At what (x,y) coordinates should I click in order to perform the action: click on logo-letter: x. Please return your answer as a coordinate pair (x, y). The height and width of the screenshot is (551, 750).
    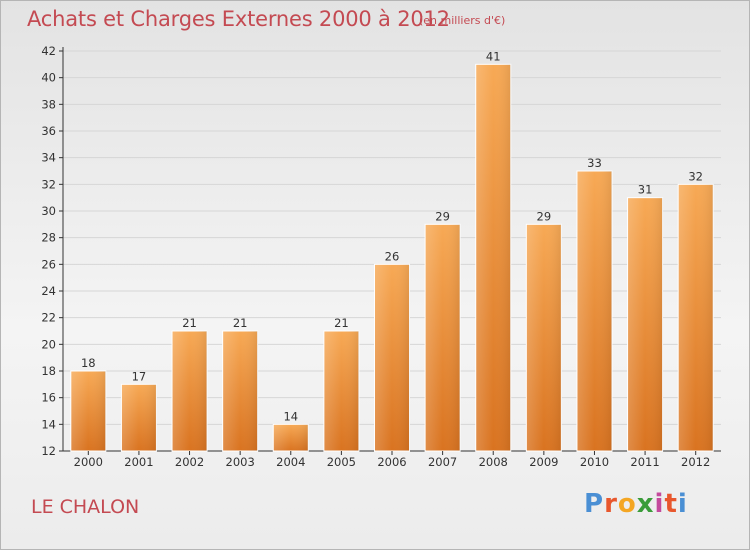
    Looking at the image, I should click on (645, 504).